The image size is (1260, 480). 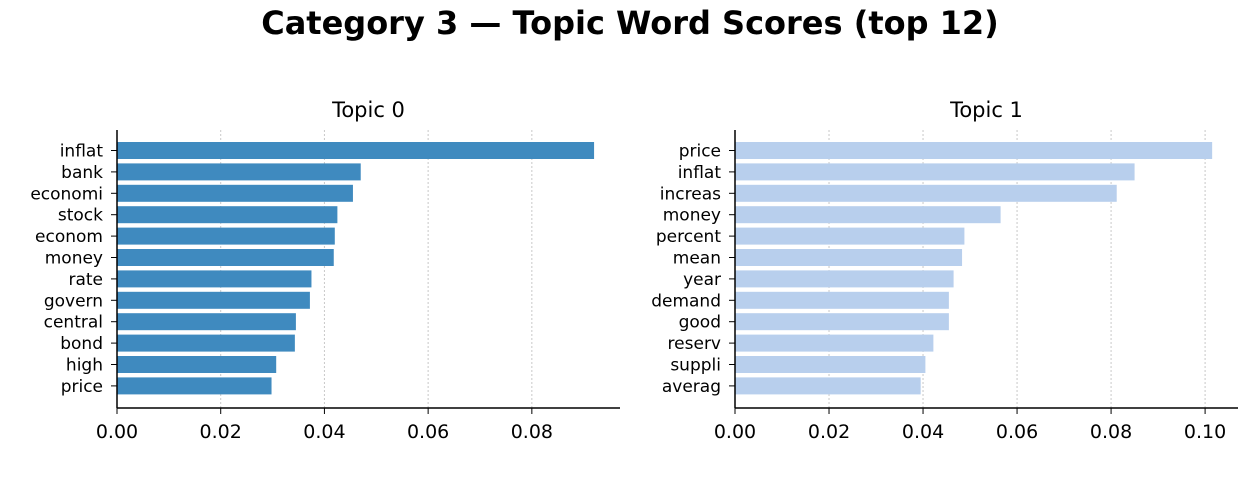 What do you see at coordinates (694, 344) in the screenshot?
I see `y-tick-label: reserv` at bounding box center [694, 344].